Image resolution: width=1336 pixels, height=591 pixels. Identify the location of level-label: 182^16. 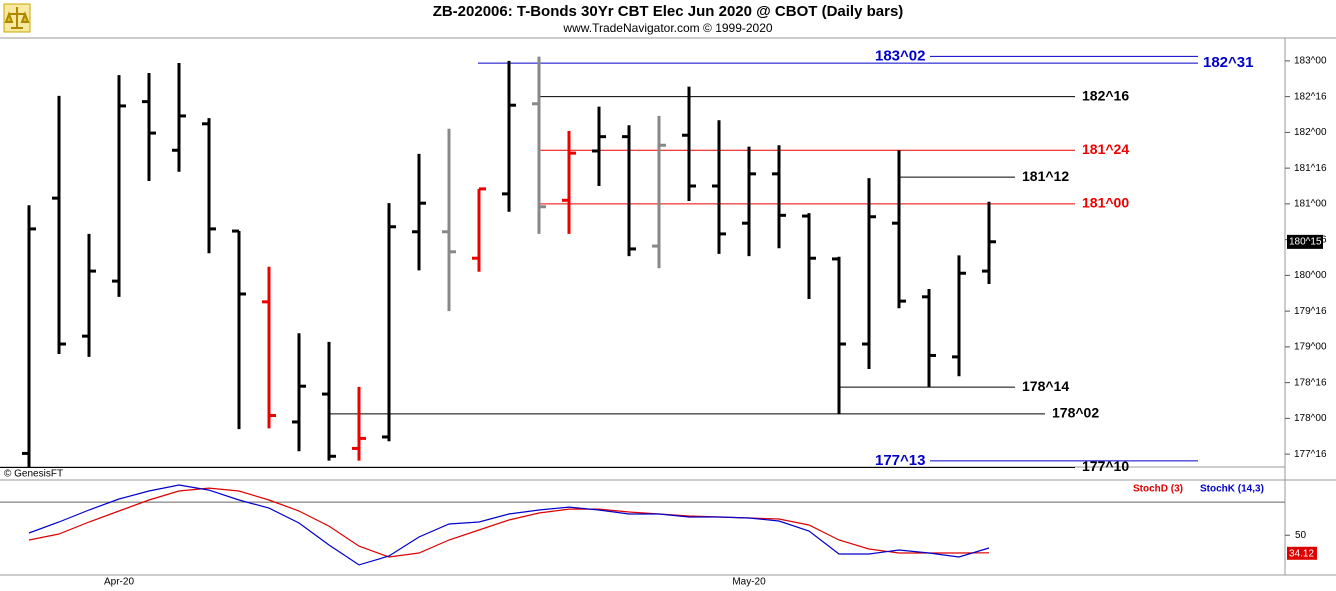
(1105, 95).